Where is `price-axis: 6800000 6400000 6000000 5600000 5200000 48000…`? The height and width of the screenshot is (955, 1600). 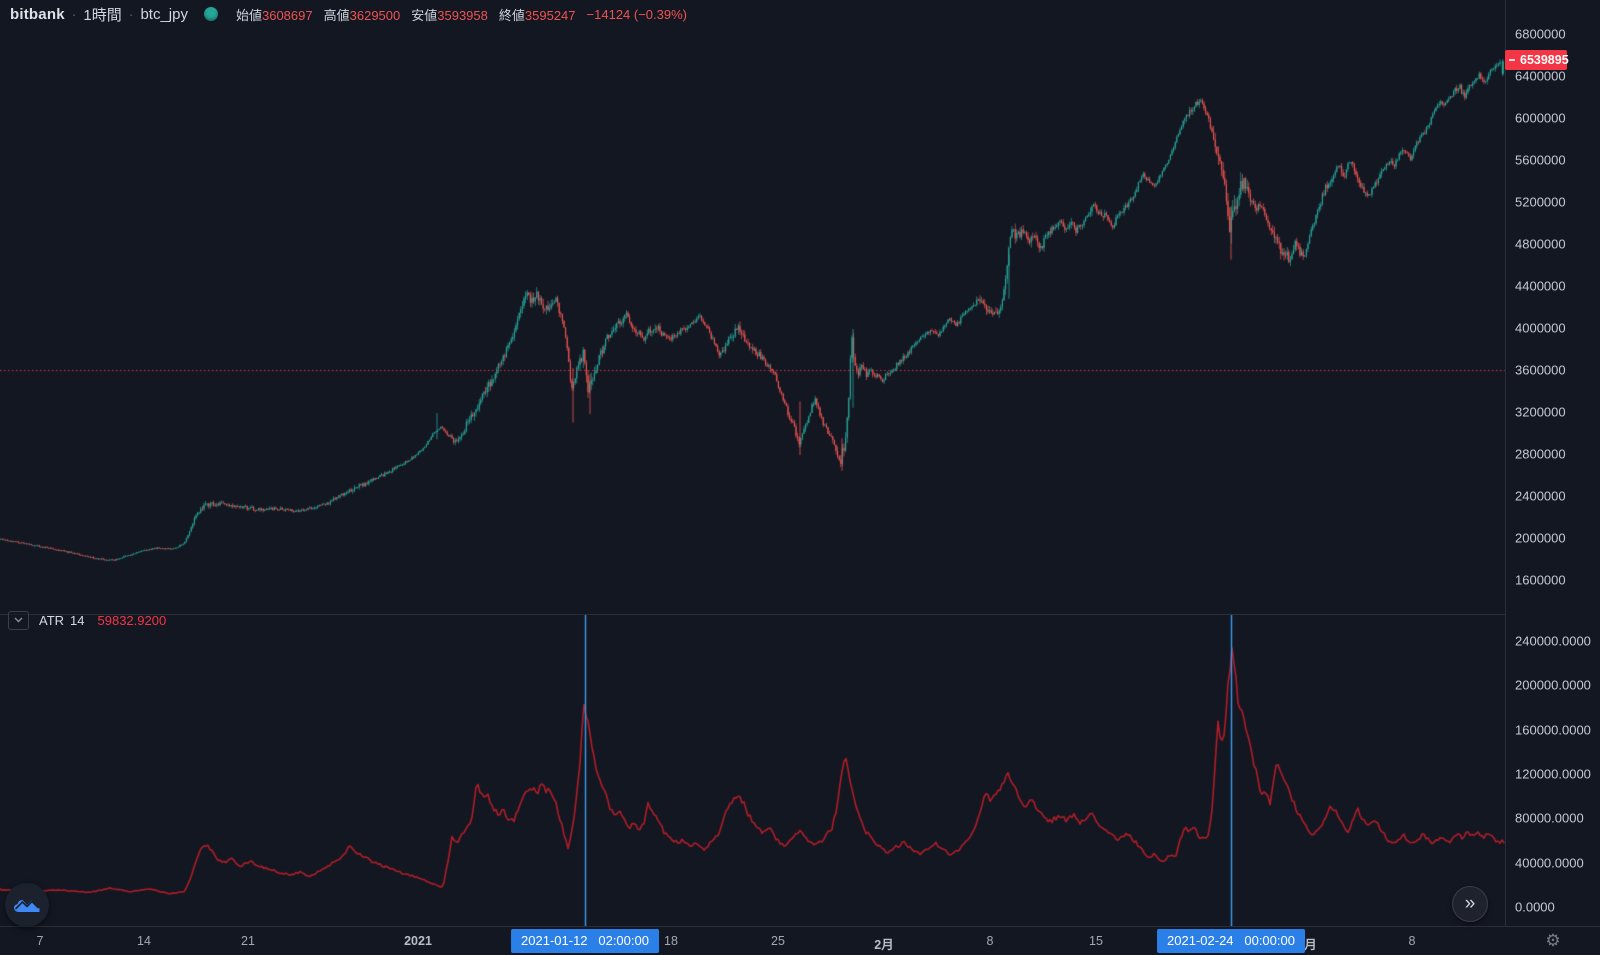 price-axis: 6800000 6400000 6000000 5600000 5200000 48000… is located at coordinates (1552, 463).